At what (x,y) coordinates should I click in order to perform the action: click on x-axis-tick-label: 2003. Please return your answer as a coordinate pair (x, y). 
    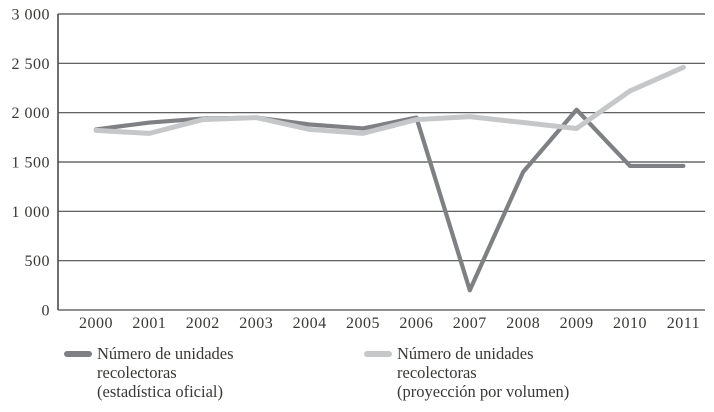
    Looking at the image, I should click on (256, 323).